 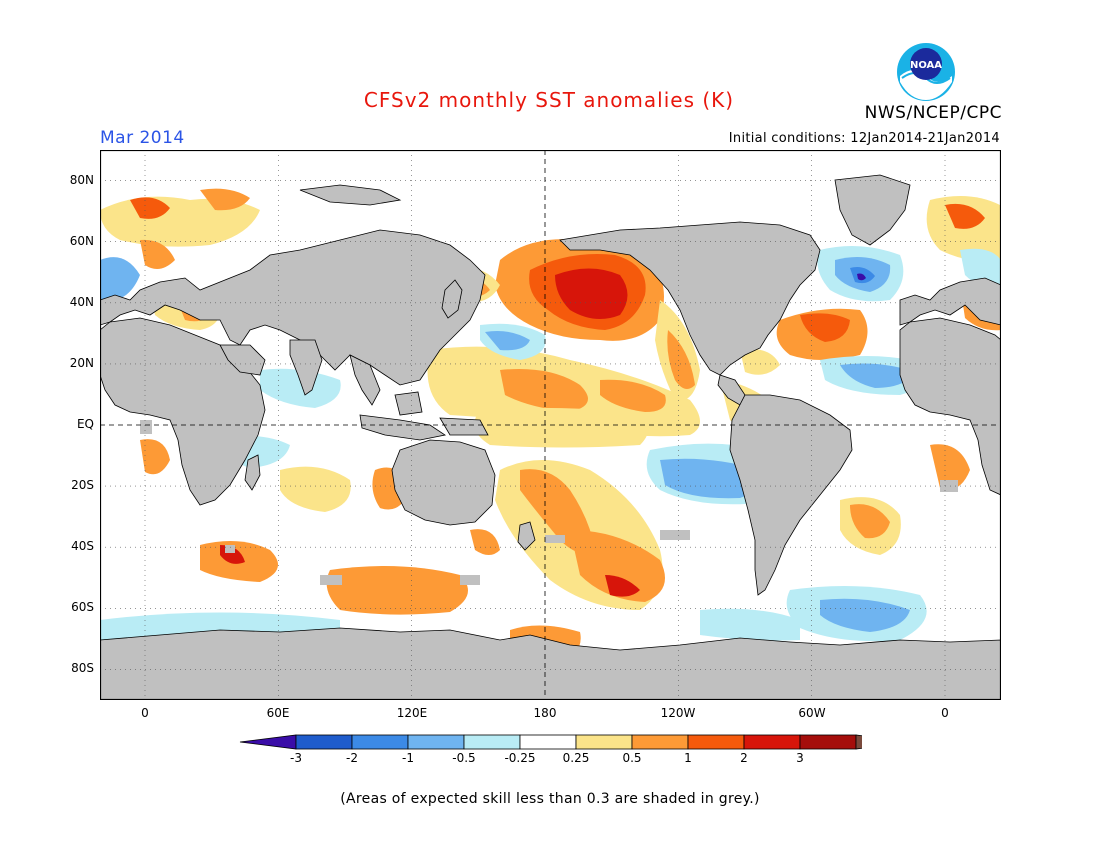 I want to click on north-america, so click(x=690, y=298).